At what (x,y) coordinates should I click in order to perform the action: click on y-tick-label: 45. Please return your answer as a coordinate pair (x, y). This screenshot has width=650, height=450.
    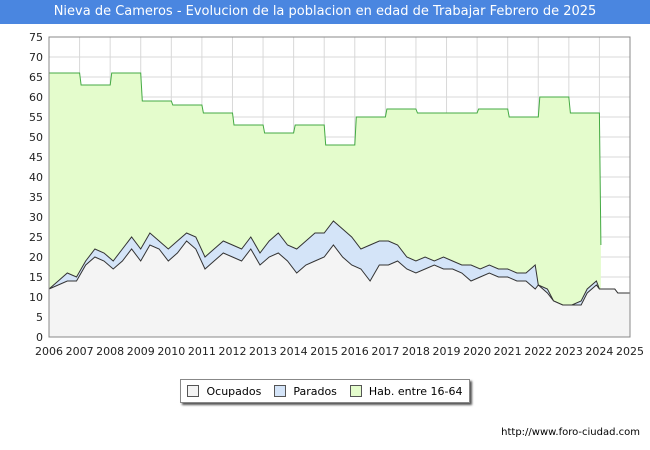
    Looking at the image, I should click on (36, 157).